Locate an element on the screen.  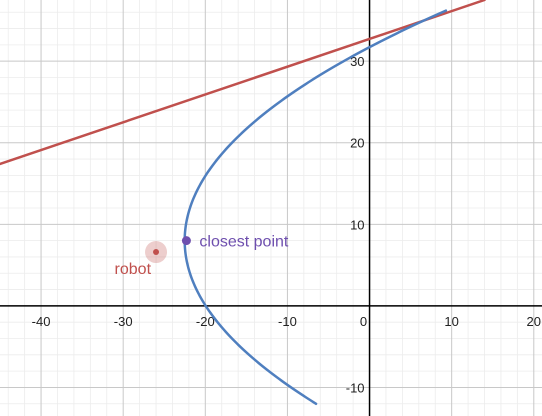
x-tick-label: 10 is located at coordinates (451, 321).